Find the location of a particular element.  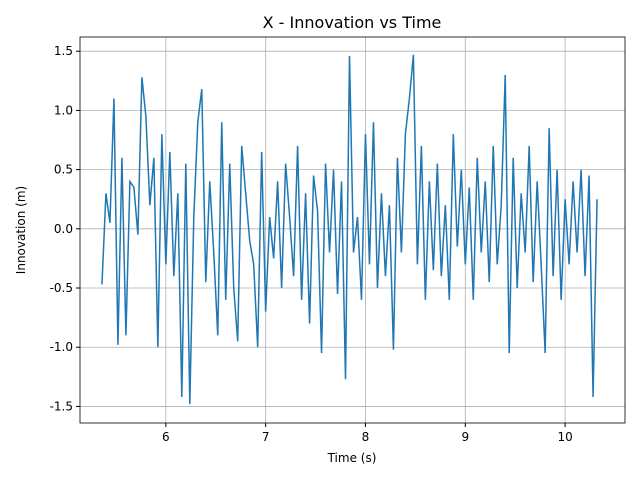

y-tick-label: -0.5 is located at coordinates (61, 288).